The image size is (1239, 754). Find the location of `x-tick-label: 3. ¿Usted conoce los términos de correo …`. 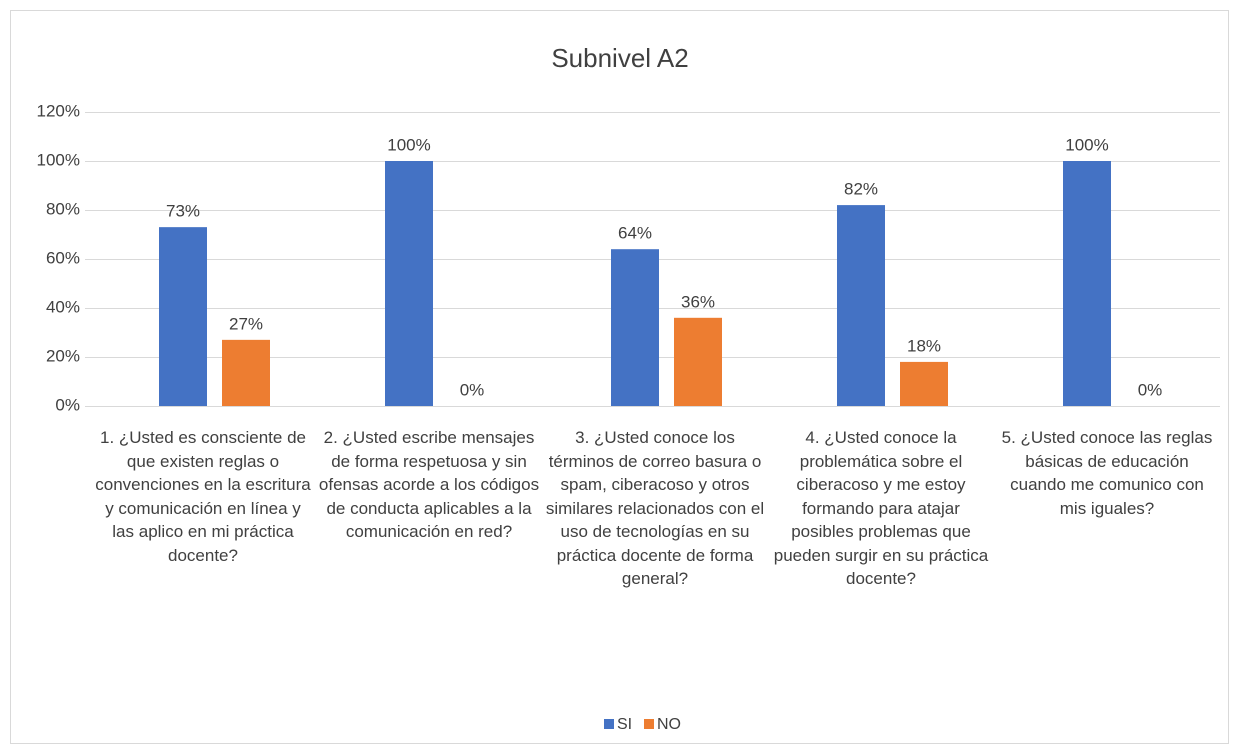

x-tick-label: 3. ¿Usted conoce los términos de correo … is located at coordinates (655, 508).